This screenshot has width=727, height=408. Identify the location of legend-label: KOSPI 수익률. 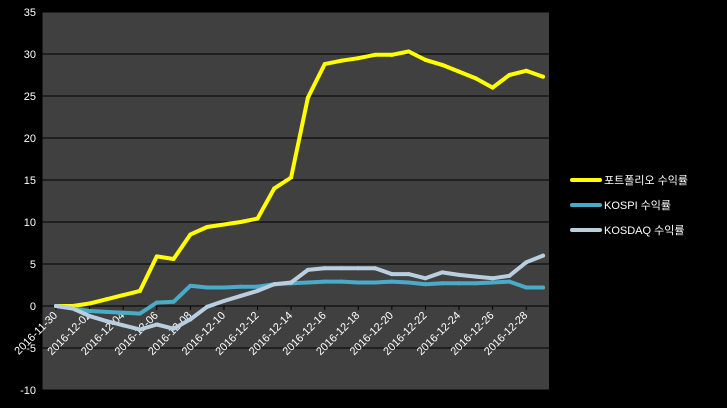
(637, 205).